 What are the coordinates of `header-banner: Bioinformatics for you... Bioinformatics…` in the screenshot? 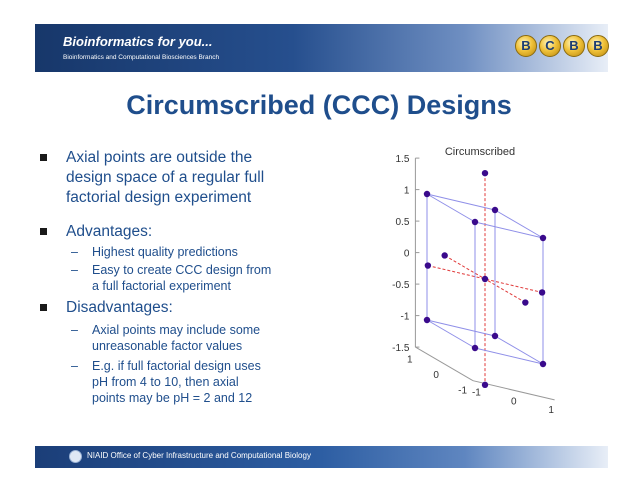 It's located at (322, 48).